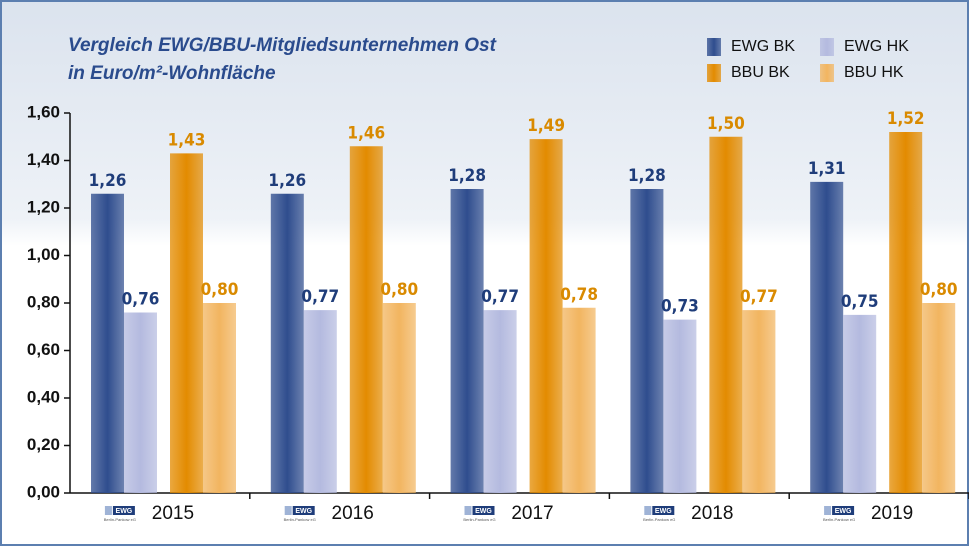 The image size is (969, 546). Describe the element at coordinates (546, 126) in the screenshot. I see `value-label: 1,49` at that location.